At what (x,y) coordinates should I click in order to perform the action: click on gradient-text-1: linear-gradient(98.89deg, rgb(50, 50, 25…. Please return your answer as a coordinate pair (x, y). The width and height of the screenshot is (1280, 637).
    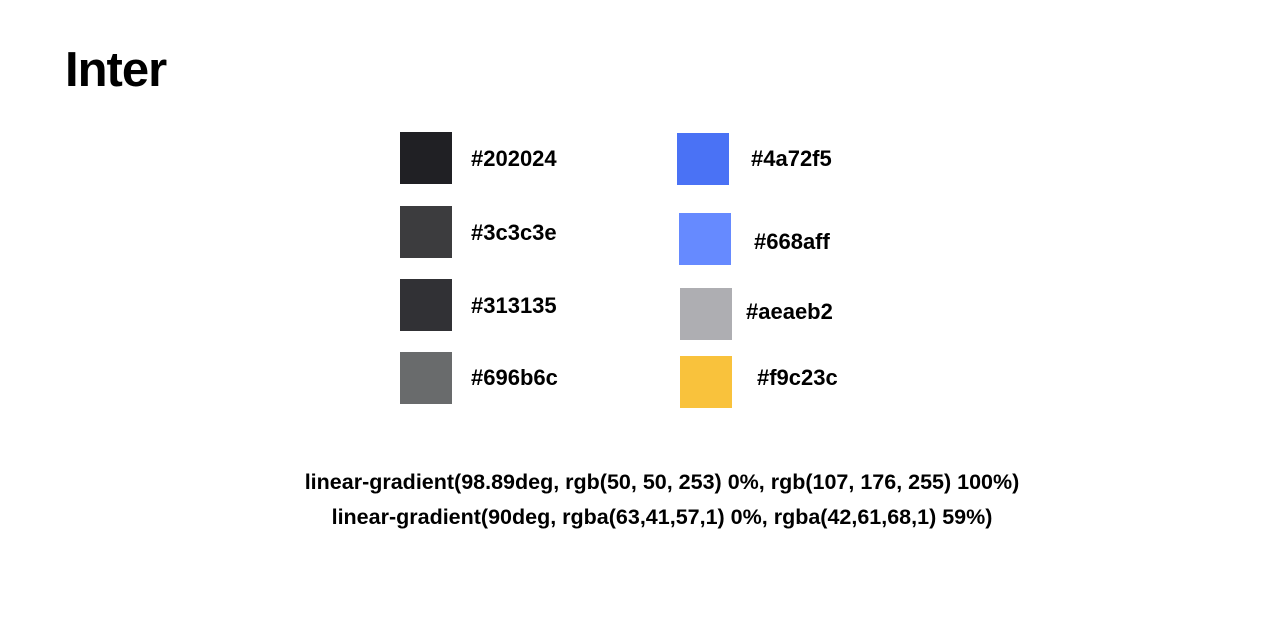
    Looking at the image, I should click on (662, 482).